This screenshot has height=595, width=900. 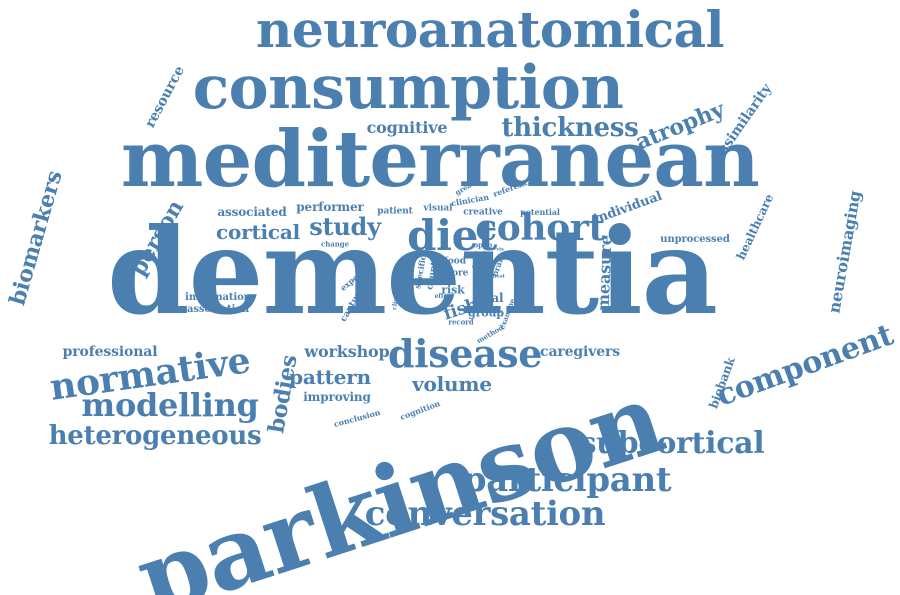 What do you see at coordinates (804, 365) in the screenshot?
I see `word-component: component` at bounding box center [804, 365].